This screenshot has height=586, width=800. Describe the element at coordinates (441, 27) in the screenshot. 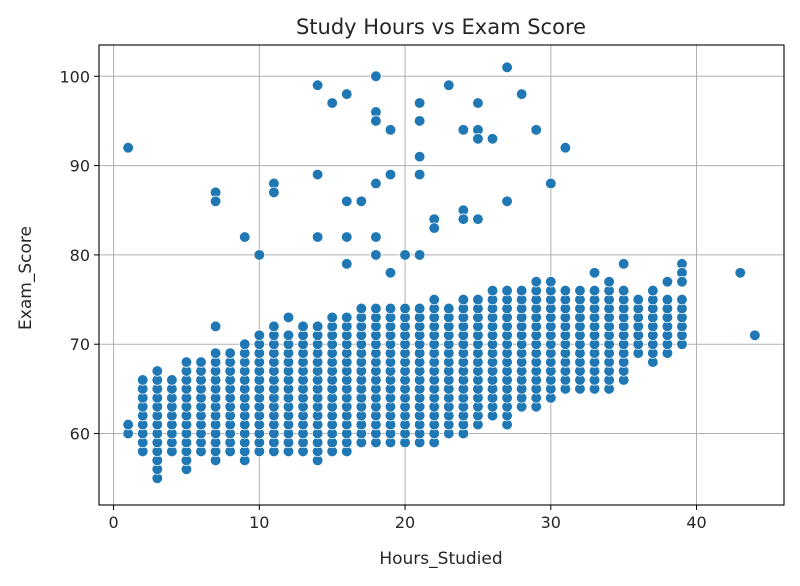

I see `chart-title: Study Hours vs Exam Score` at that location.